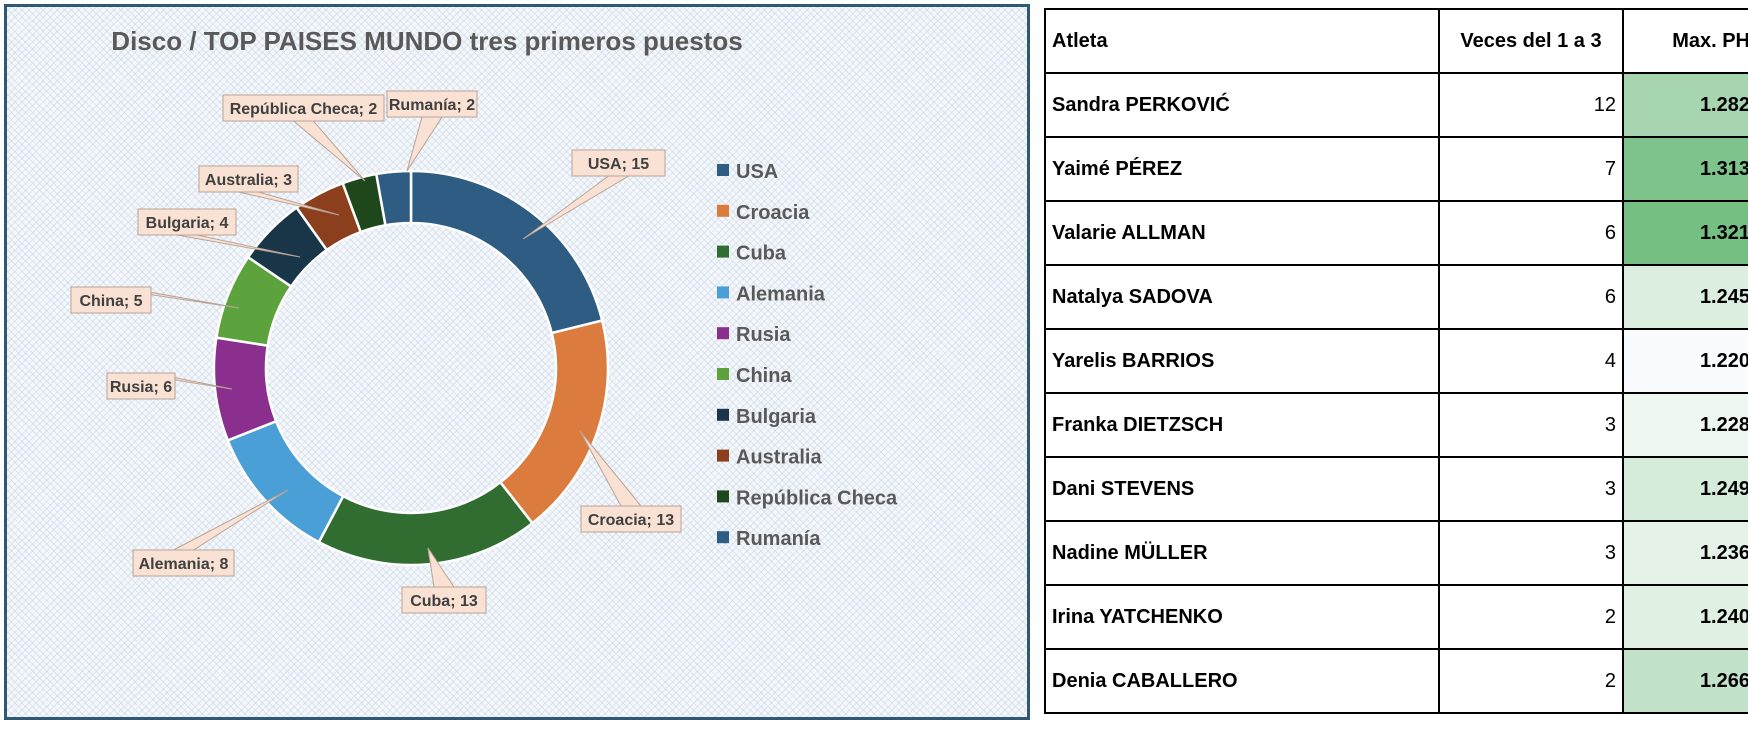 The width and height of the screenshot is (1748, 730). I want to click on legend-label: Bulgaria, so click(776, 417).